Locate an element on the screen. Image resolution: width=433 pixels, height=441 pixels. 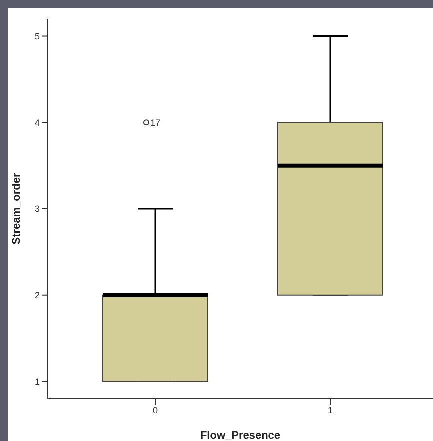
y-tick-label: 1 is located at coordinates (37, 381).